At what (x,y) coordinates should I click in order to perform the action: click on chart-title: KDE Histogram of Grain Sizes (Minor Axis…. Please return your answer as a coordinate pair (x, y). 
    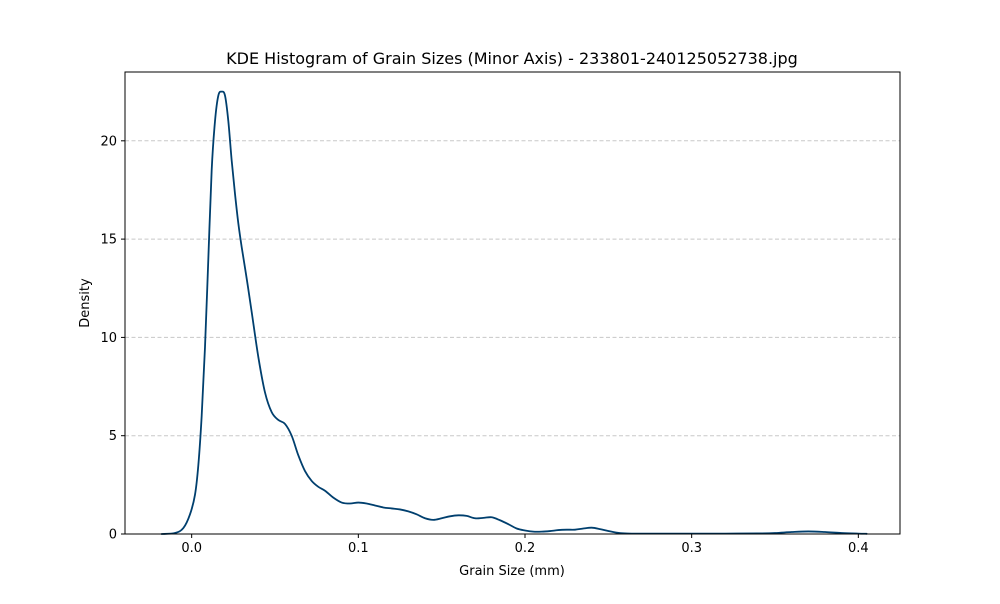
    Looking at the image, I should click on (512, 58).